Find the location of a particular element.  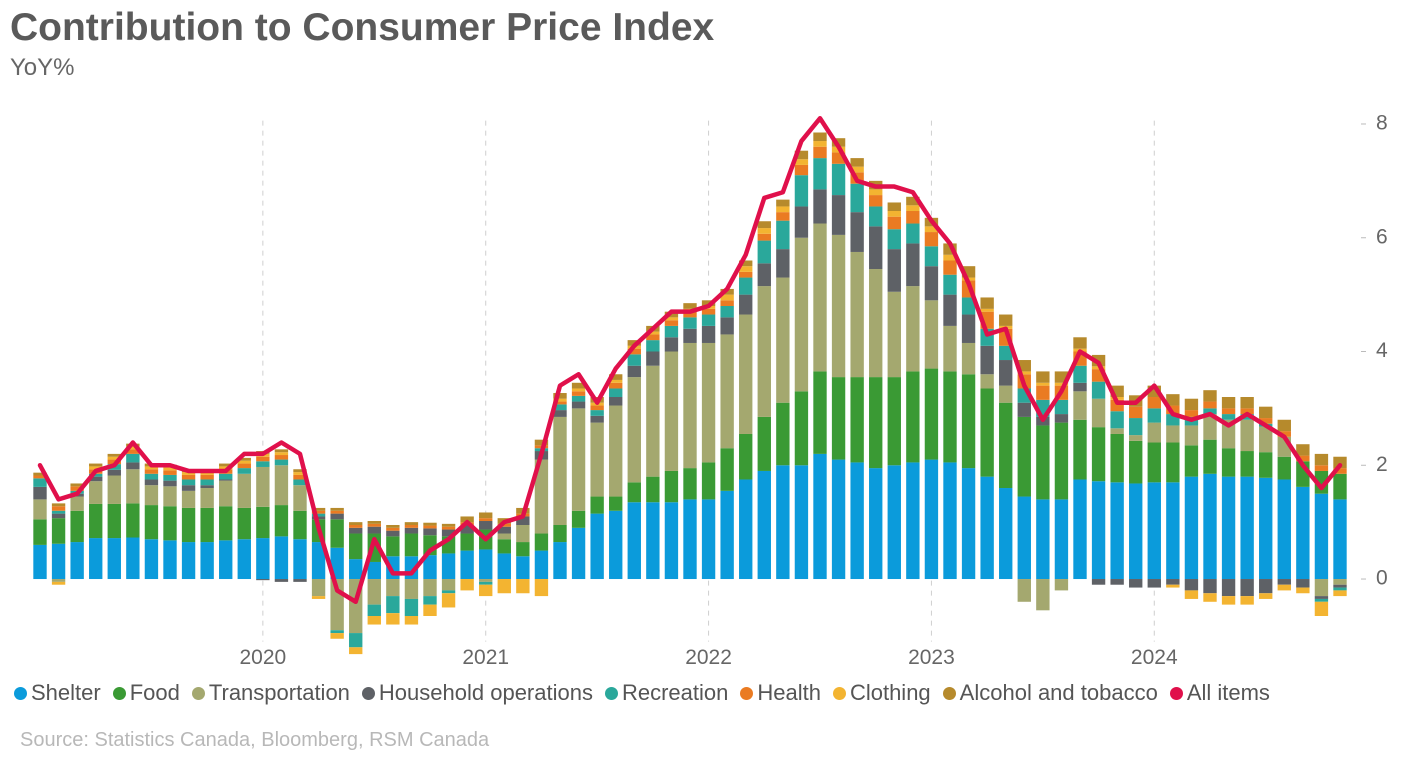

legend-label: Health is located at coordinates (789, 692).